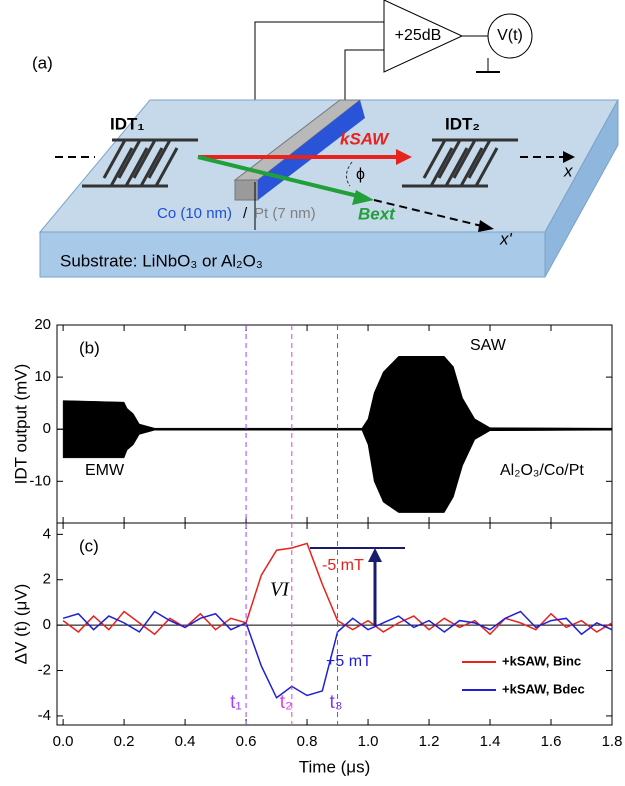  Describe the element at coordinates (42, 376) in the screenshot. I see `y-tick-label: 10` at that location.